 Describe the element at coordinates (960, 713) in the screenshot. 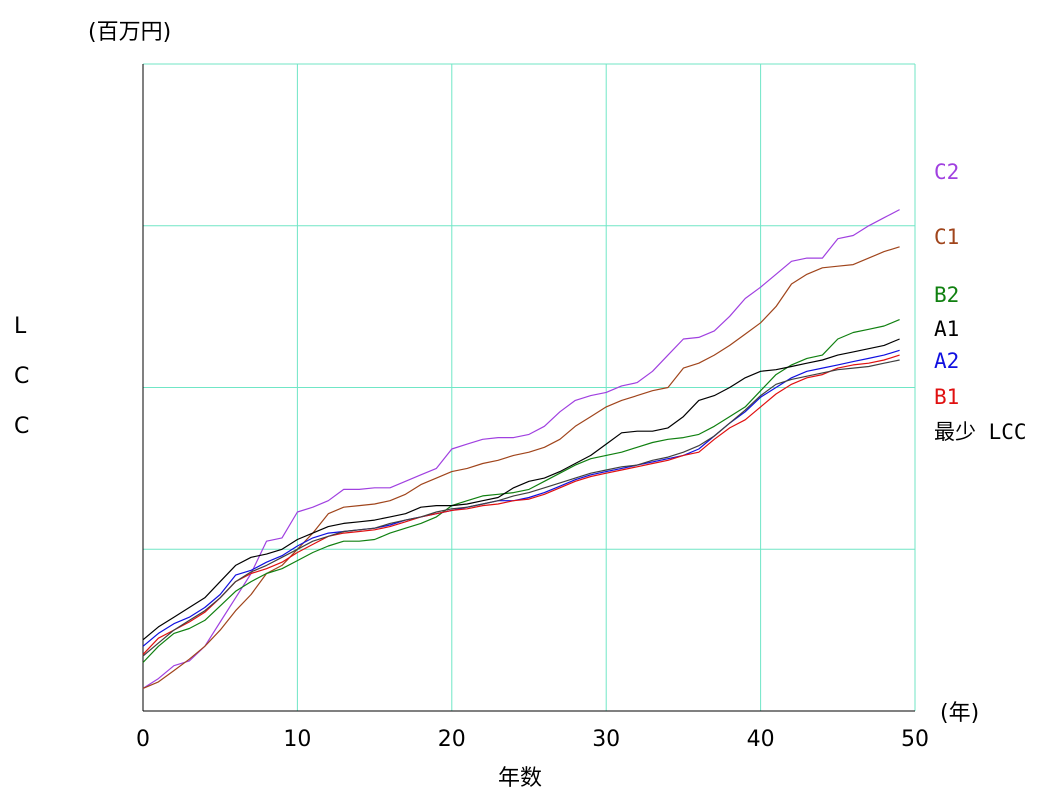

I see `x-unit-label: (年)` at that location.